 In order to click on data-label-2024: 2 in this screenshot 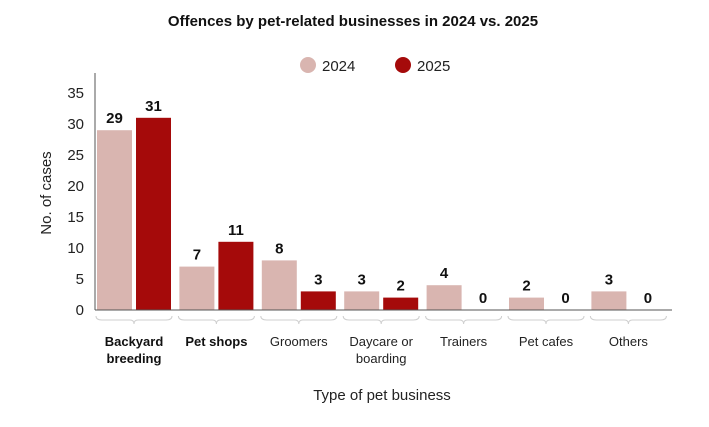, I will do `click(526, 286)`.